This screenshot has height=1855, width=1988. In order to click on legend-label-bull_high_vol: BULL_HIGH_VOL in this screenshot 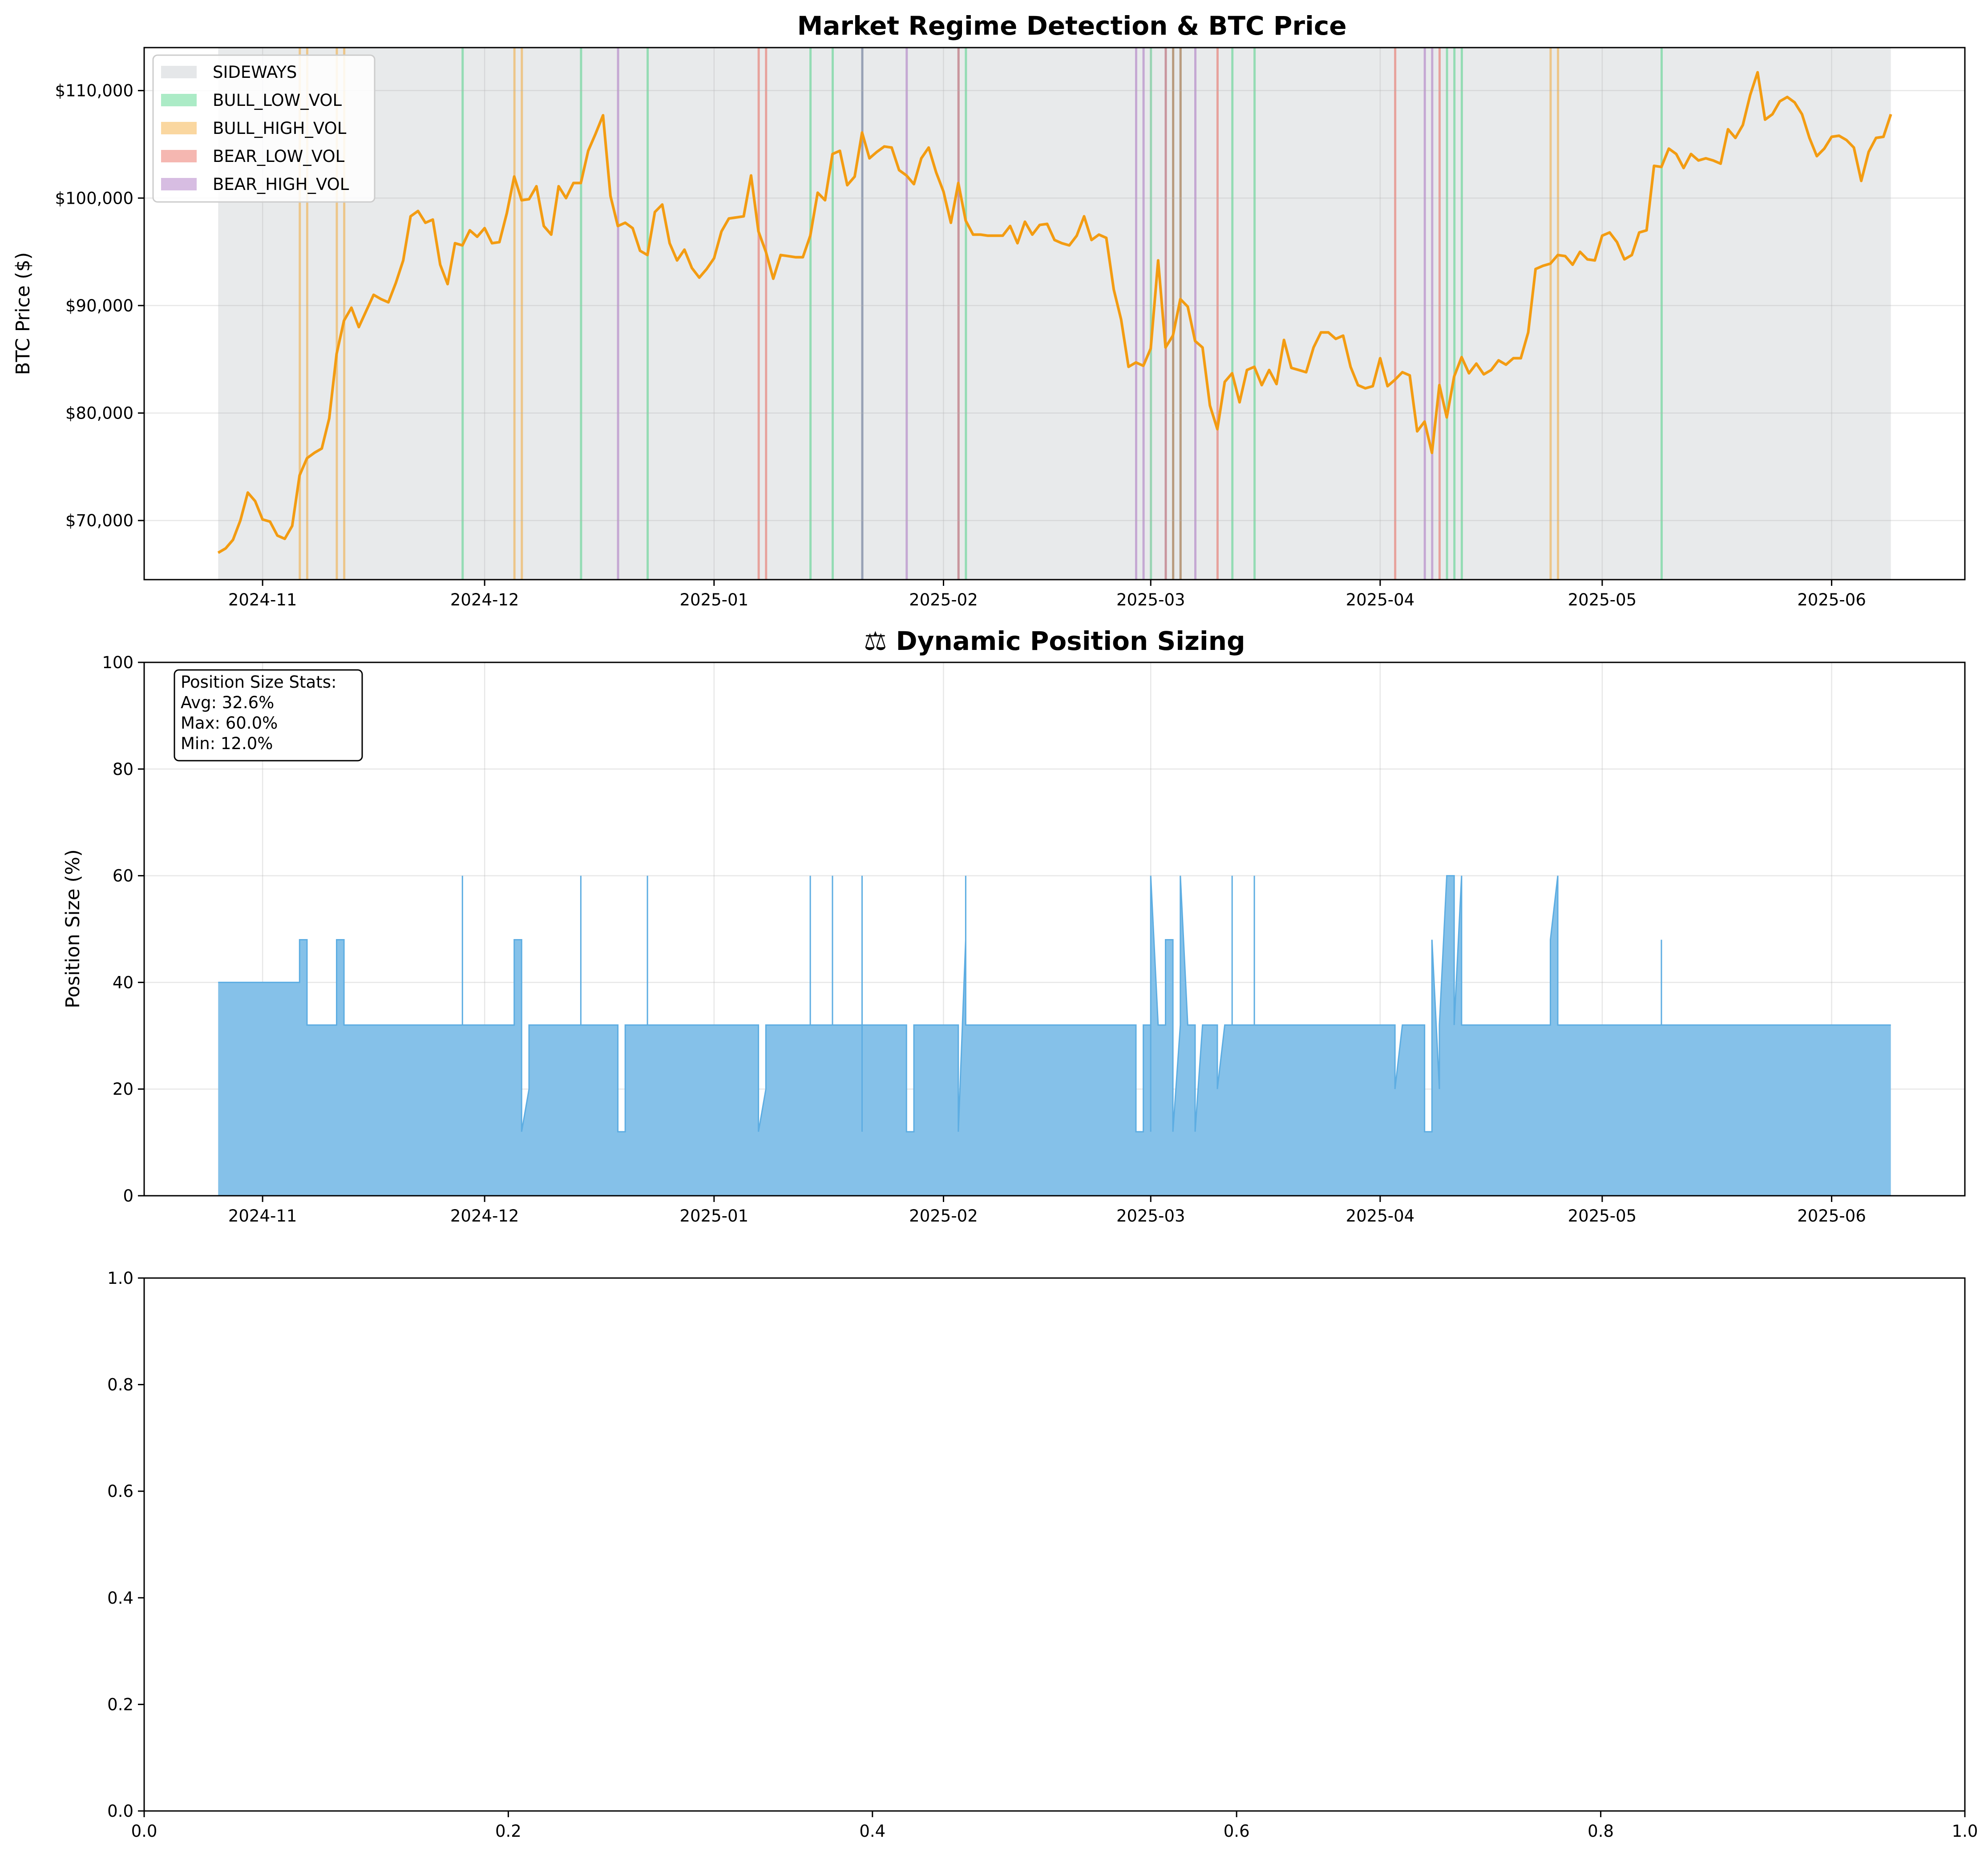, I will do `click(280, 128)`.